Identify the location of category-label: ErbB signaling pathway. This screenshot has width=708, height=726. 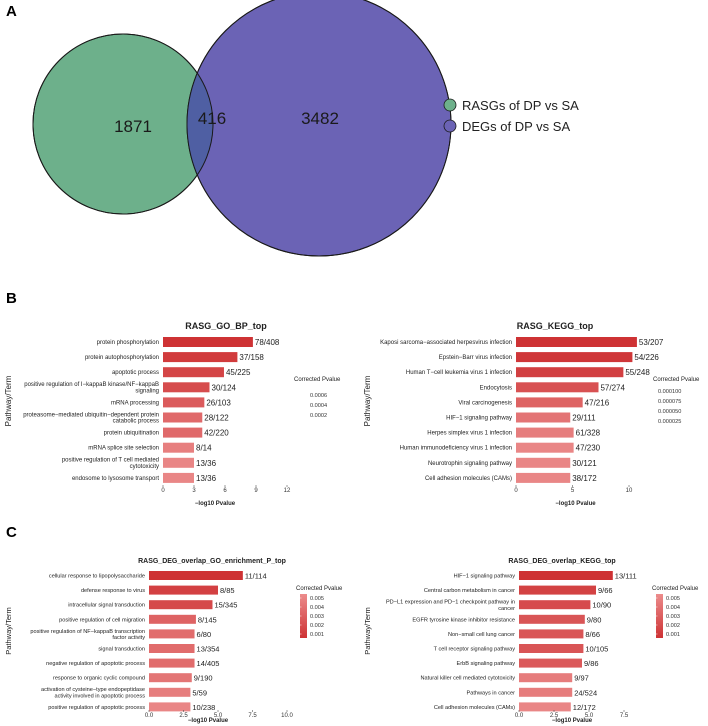
(486, 664).